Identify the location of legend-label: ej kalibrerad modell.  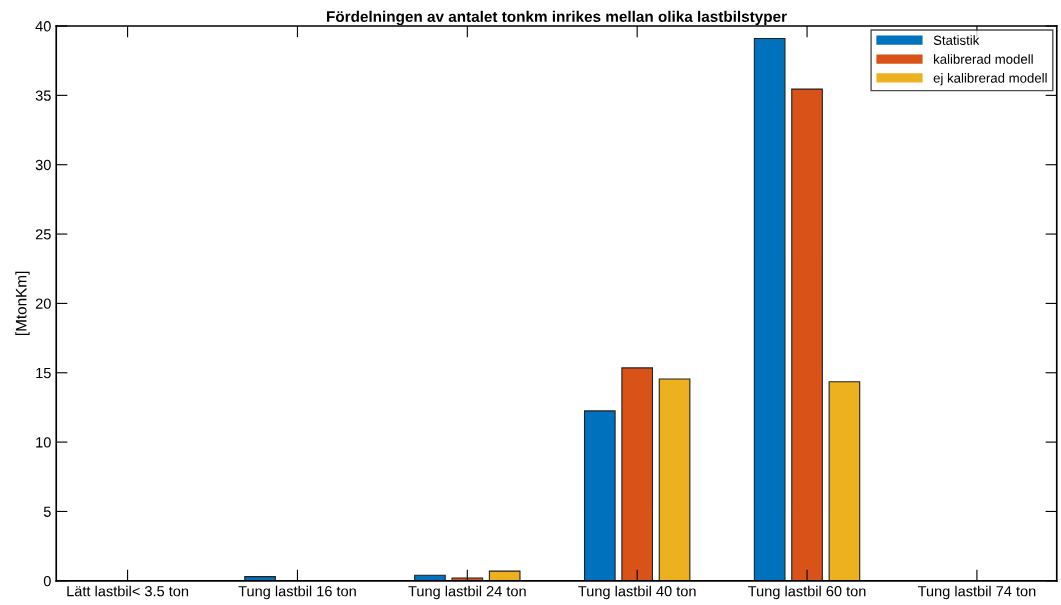
(990, 79).